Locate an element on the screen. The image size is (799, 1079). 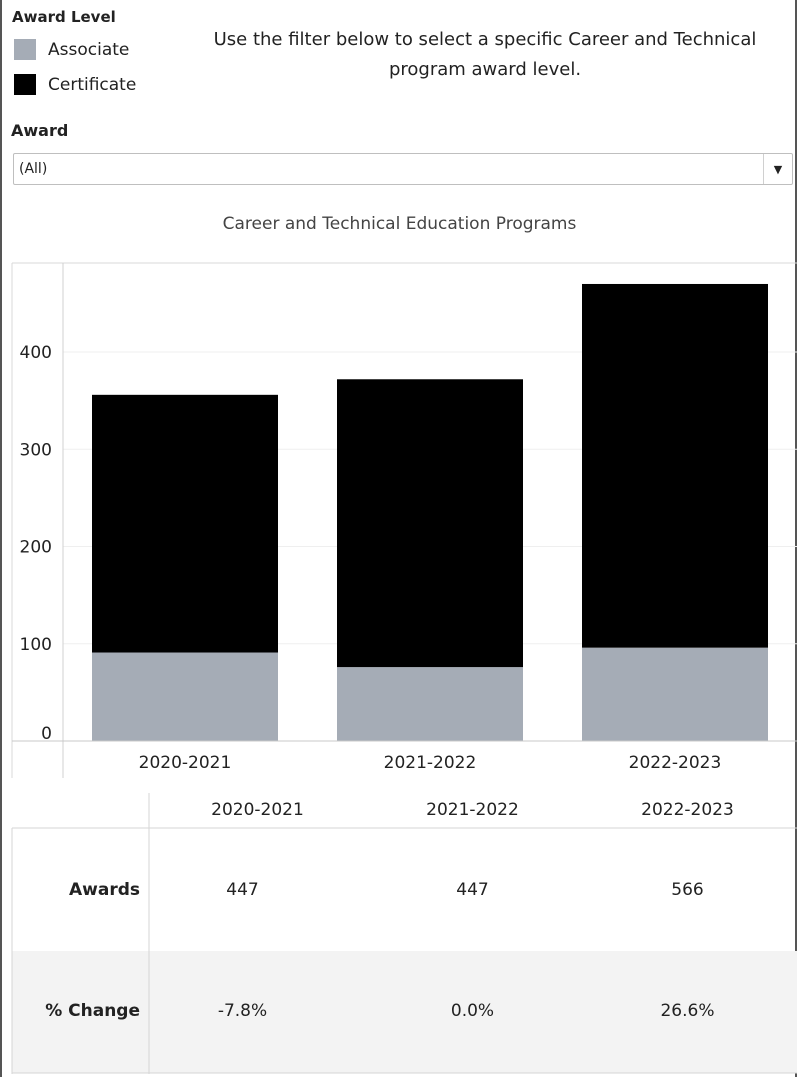
table-cell: -7.8% is located at coordinates (242, 1011).